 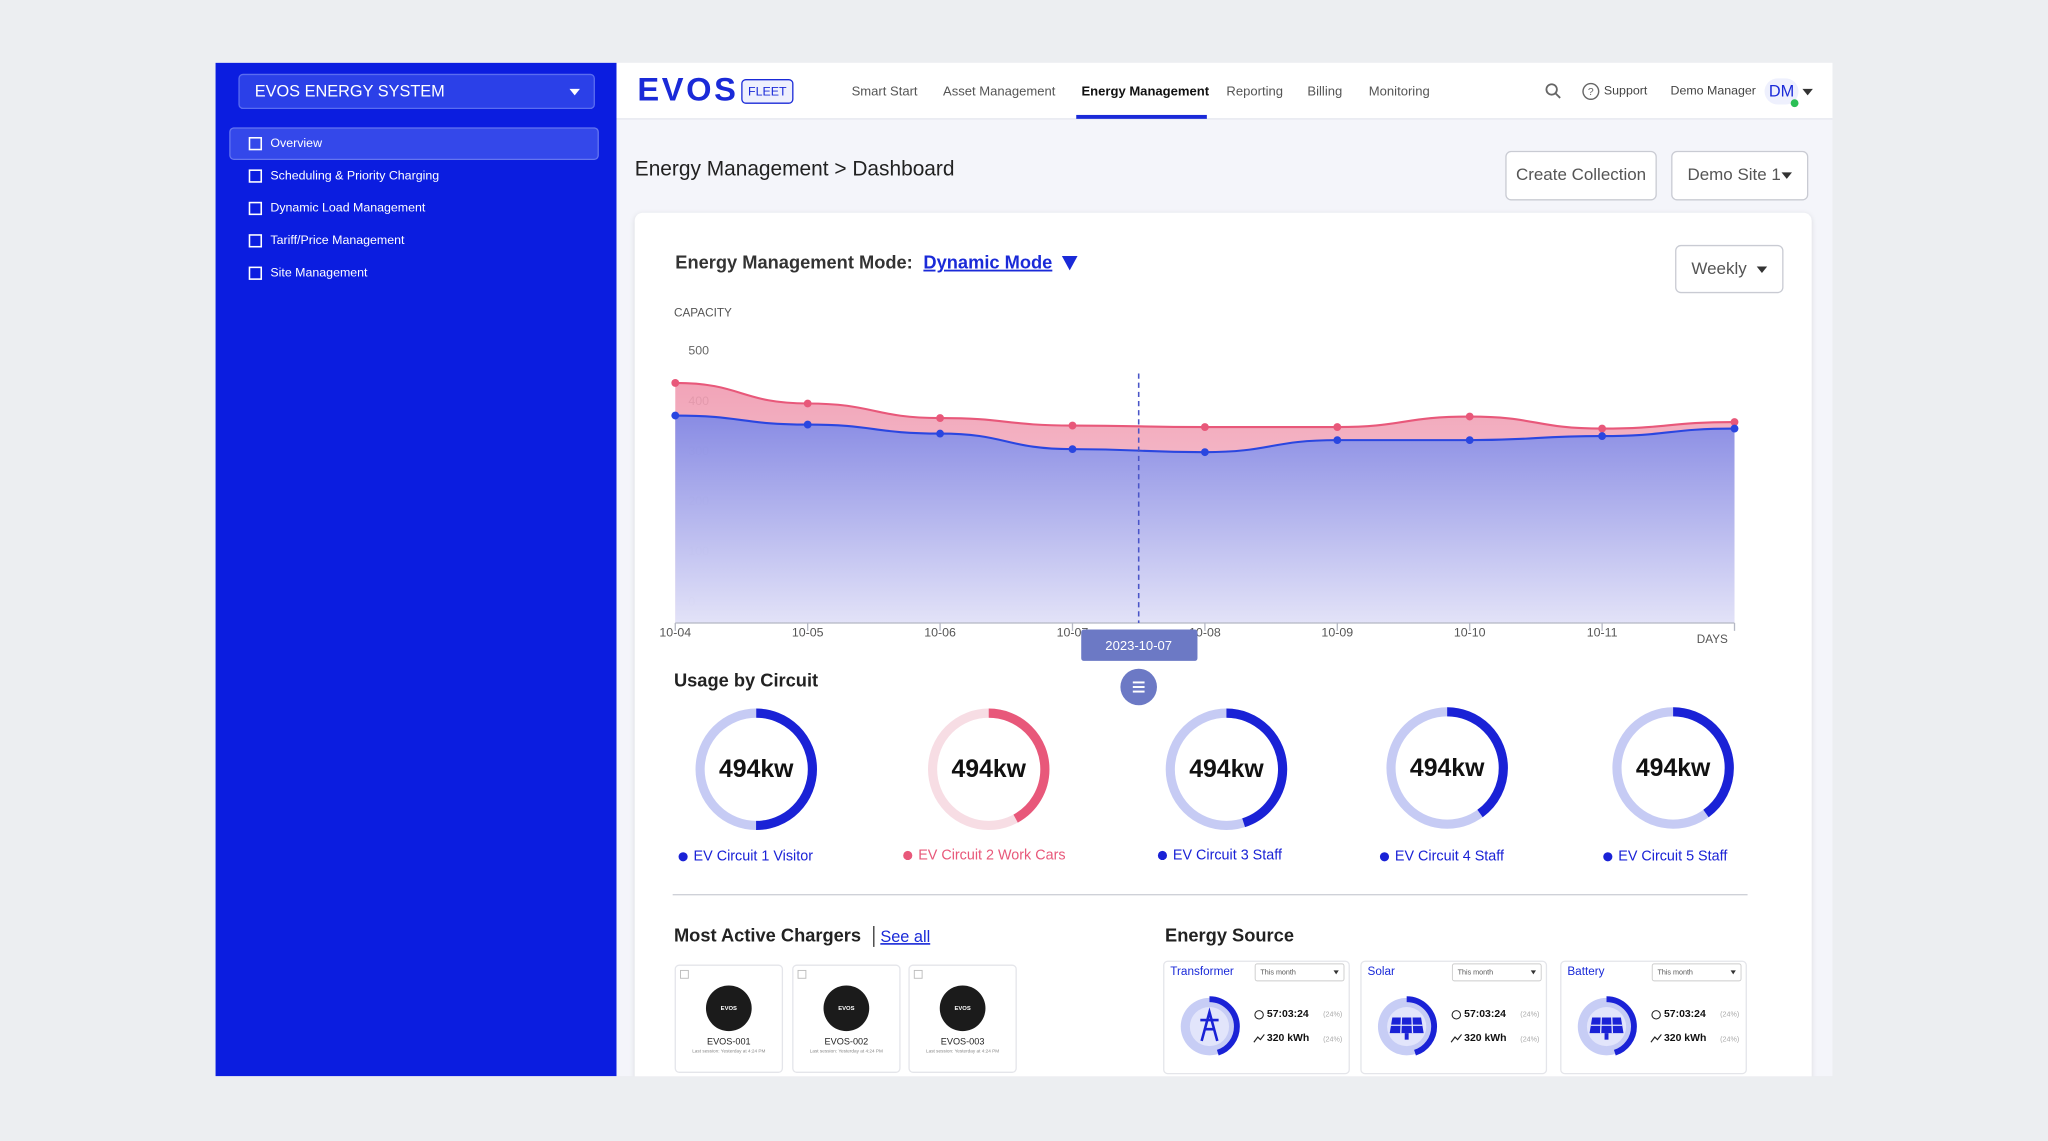 I want to click on nav-link: Energy Management, so click(x=1145, y=91).